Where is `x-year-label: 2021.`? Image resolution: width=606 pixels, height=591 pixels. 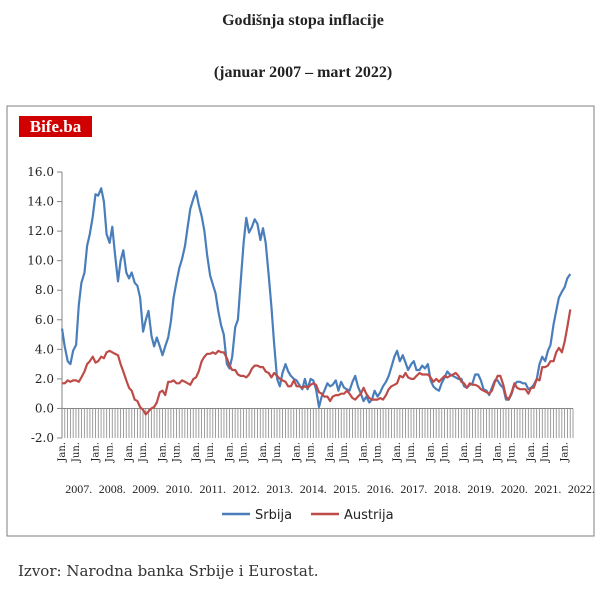 x-year-label: 2021. is located at coordinates (547, 489).